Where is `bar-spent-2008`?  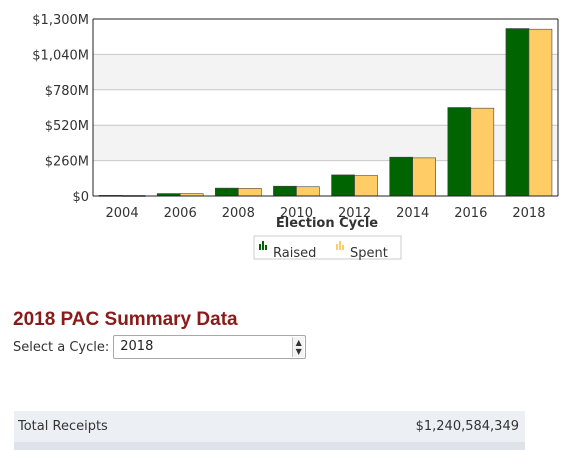 bar-spent-2008 is located at coordinates (250, 192).